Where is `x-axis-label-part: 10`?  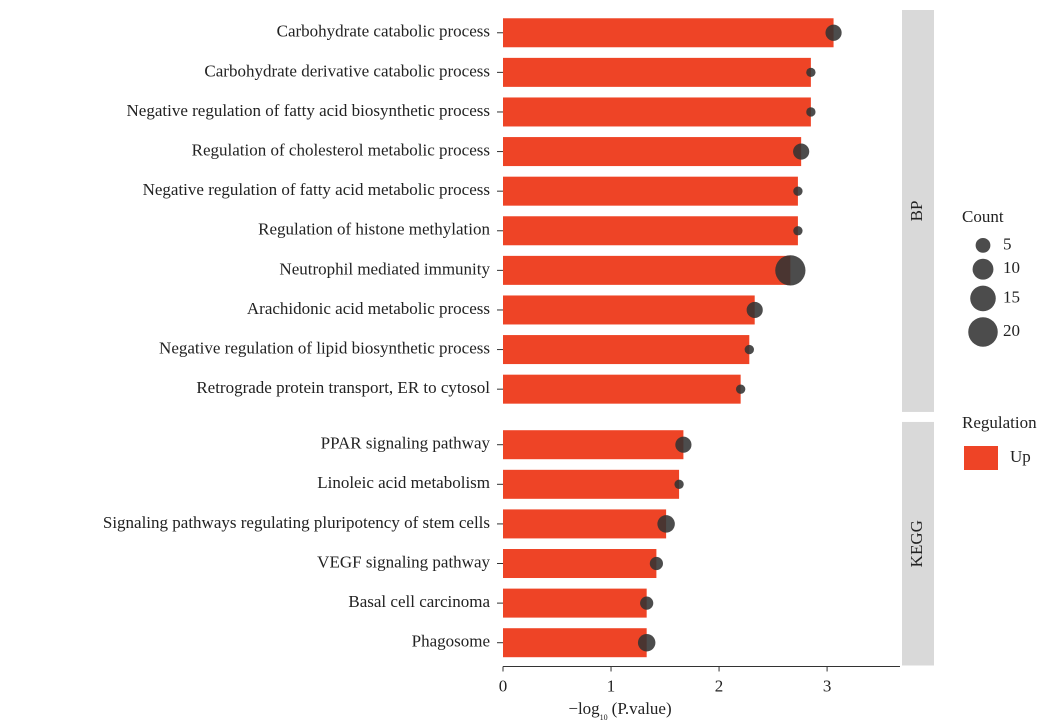 x-axis-label-part: 10 is located at coordinates (604, 717).